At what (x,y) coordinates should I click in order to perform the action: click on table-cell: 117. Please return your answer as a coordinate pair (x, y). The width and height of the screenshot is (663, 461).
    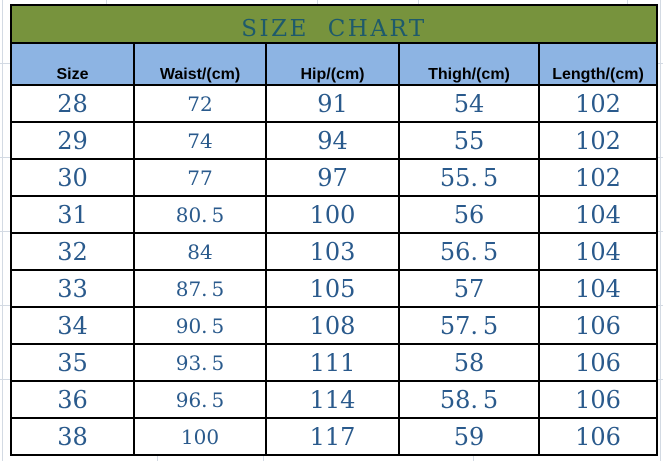
    Looking at the image, I should click on (332, 436).